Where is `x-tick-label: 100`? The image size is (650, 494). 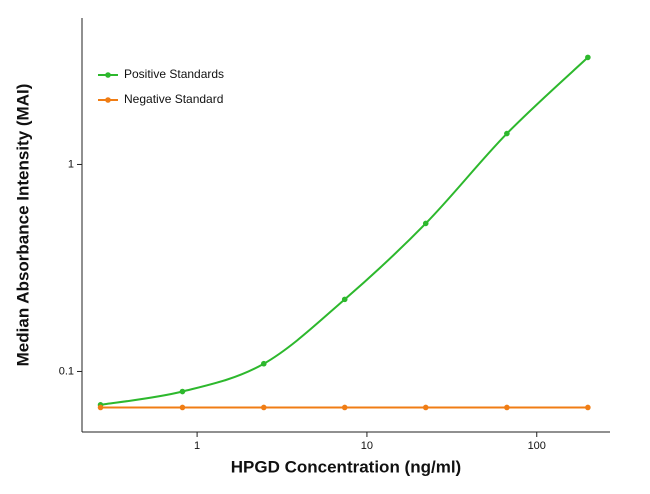
x-tick-label: 100 is located at coordinates (537, 446).